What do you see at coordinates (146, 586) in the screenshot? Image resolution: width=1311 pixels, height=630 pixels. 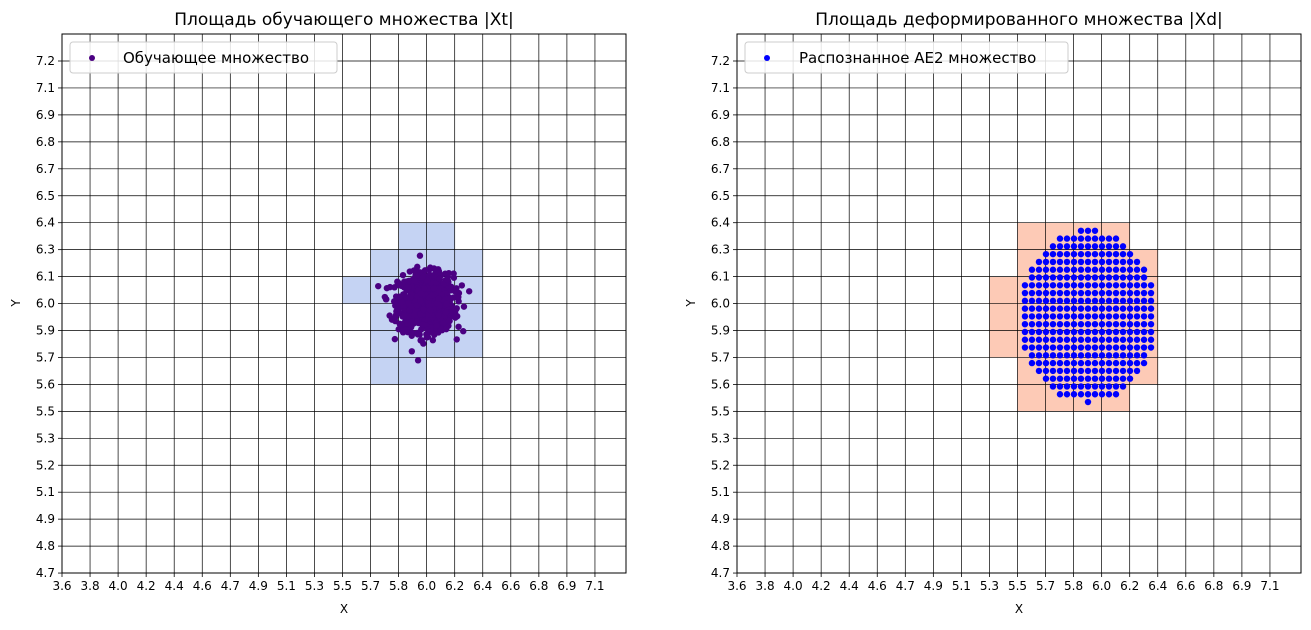 I see `x-tick-label: 4.2` at bounding box center [146, 586].